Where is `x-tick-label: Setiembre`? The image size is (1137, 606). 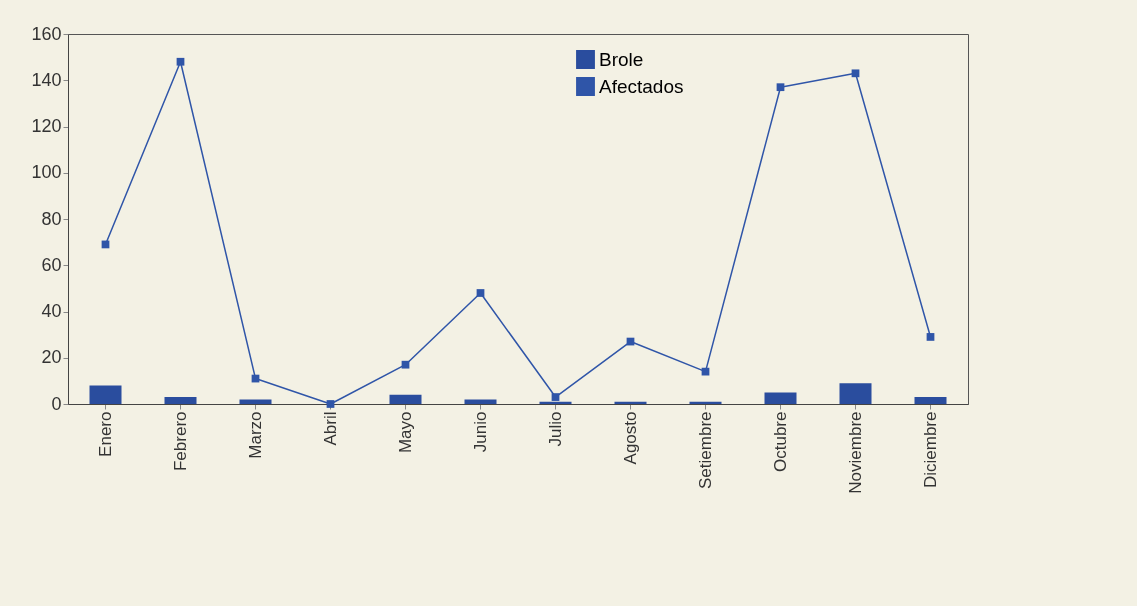
x-tick-label: Setiembre is located at coordinates (705, 450).